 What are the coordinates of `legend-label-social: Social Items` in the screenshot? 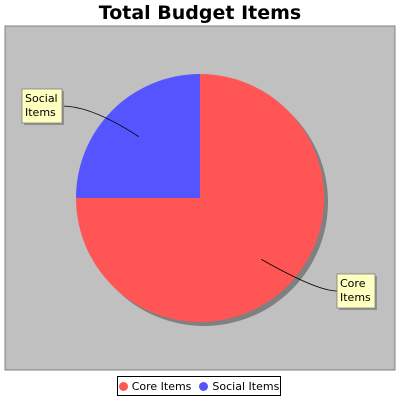 It's located at (246, 386).